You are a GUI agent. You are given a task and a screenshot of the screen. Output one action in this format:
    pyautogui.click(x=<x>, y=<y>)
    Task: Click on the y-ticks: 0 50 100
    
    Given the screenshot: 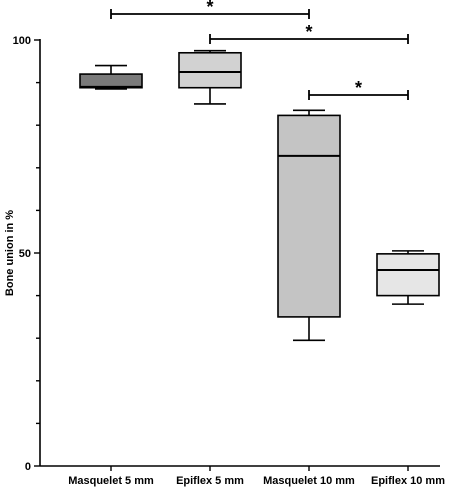 What is the action you would take?
    pyautogui.click(x=26, y=254)
    